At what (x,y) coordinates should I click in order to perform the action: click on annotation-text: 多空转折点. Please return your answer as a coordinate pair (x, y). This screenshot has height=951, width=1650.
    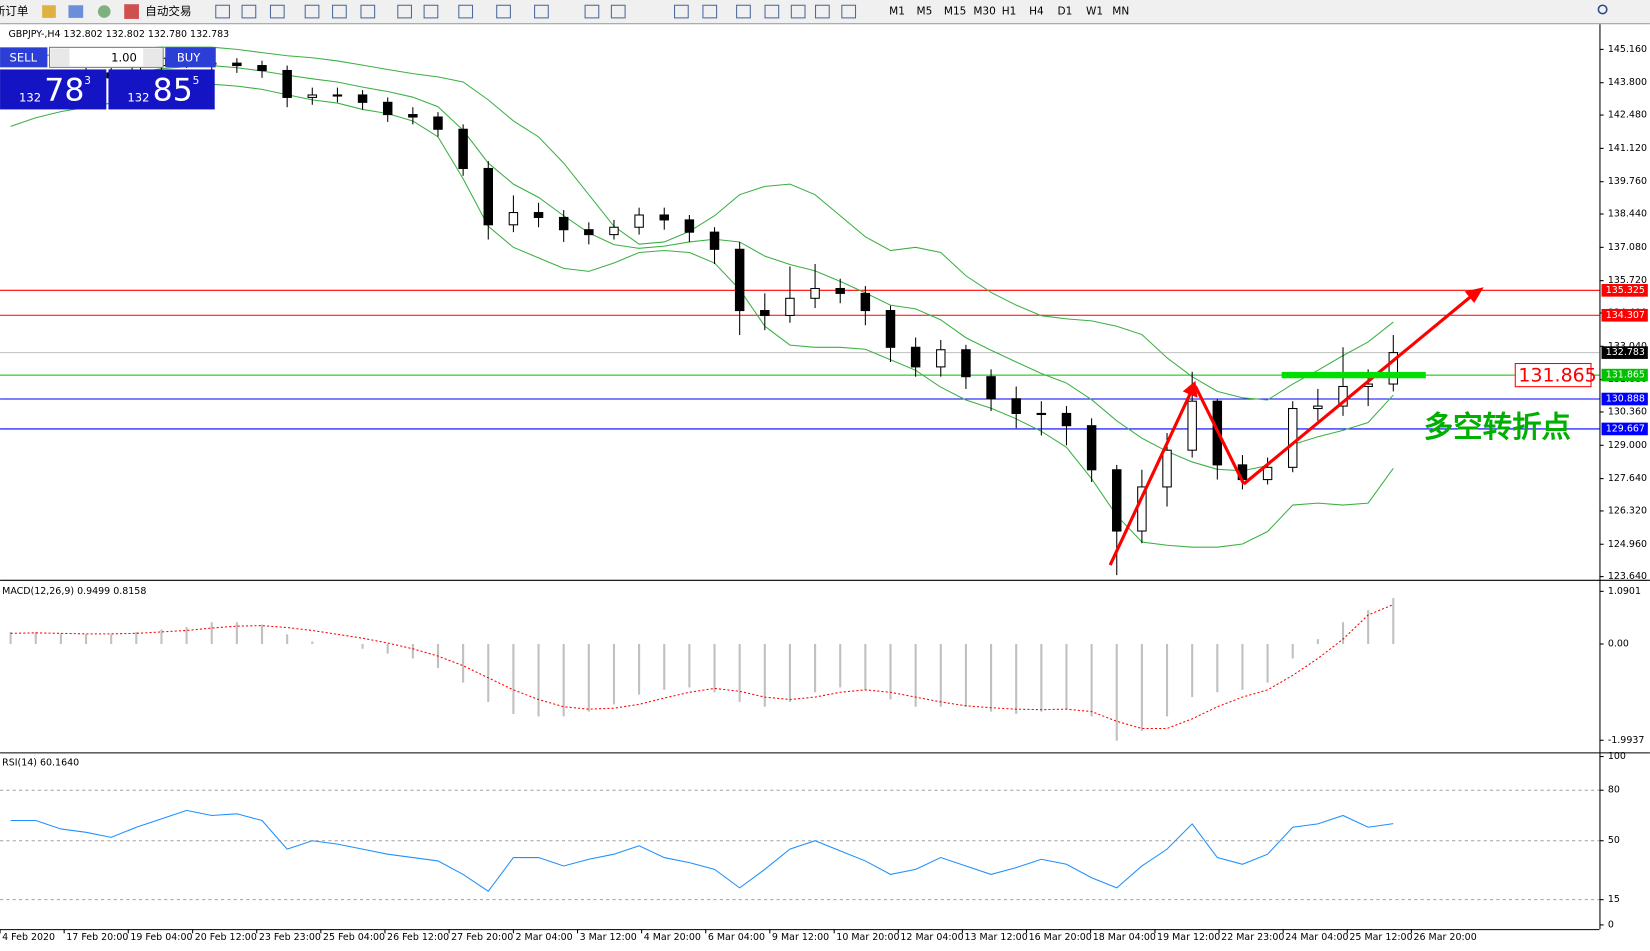
    Looking at the image, I should click on (1497, 427).